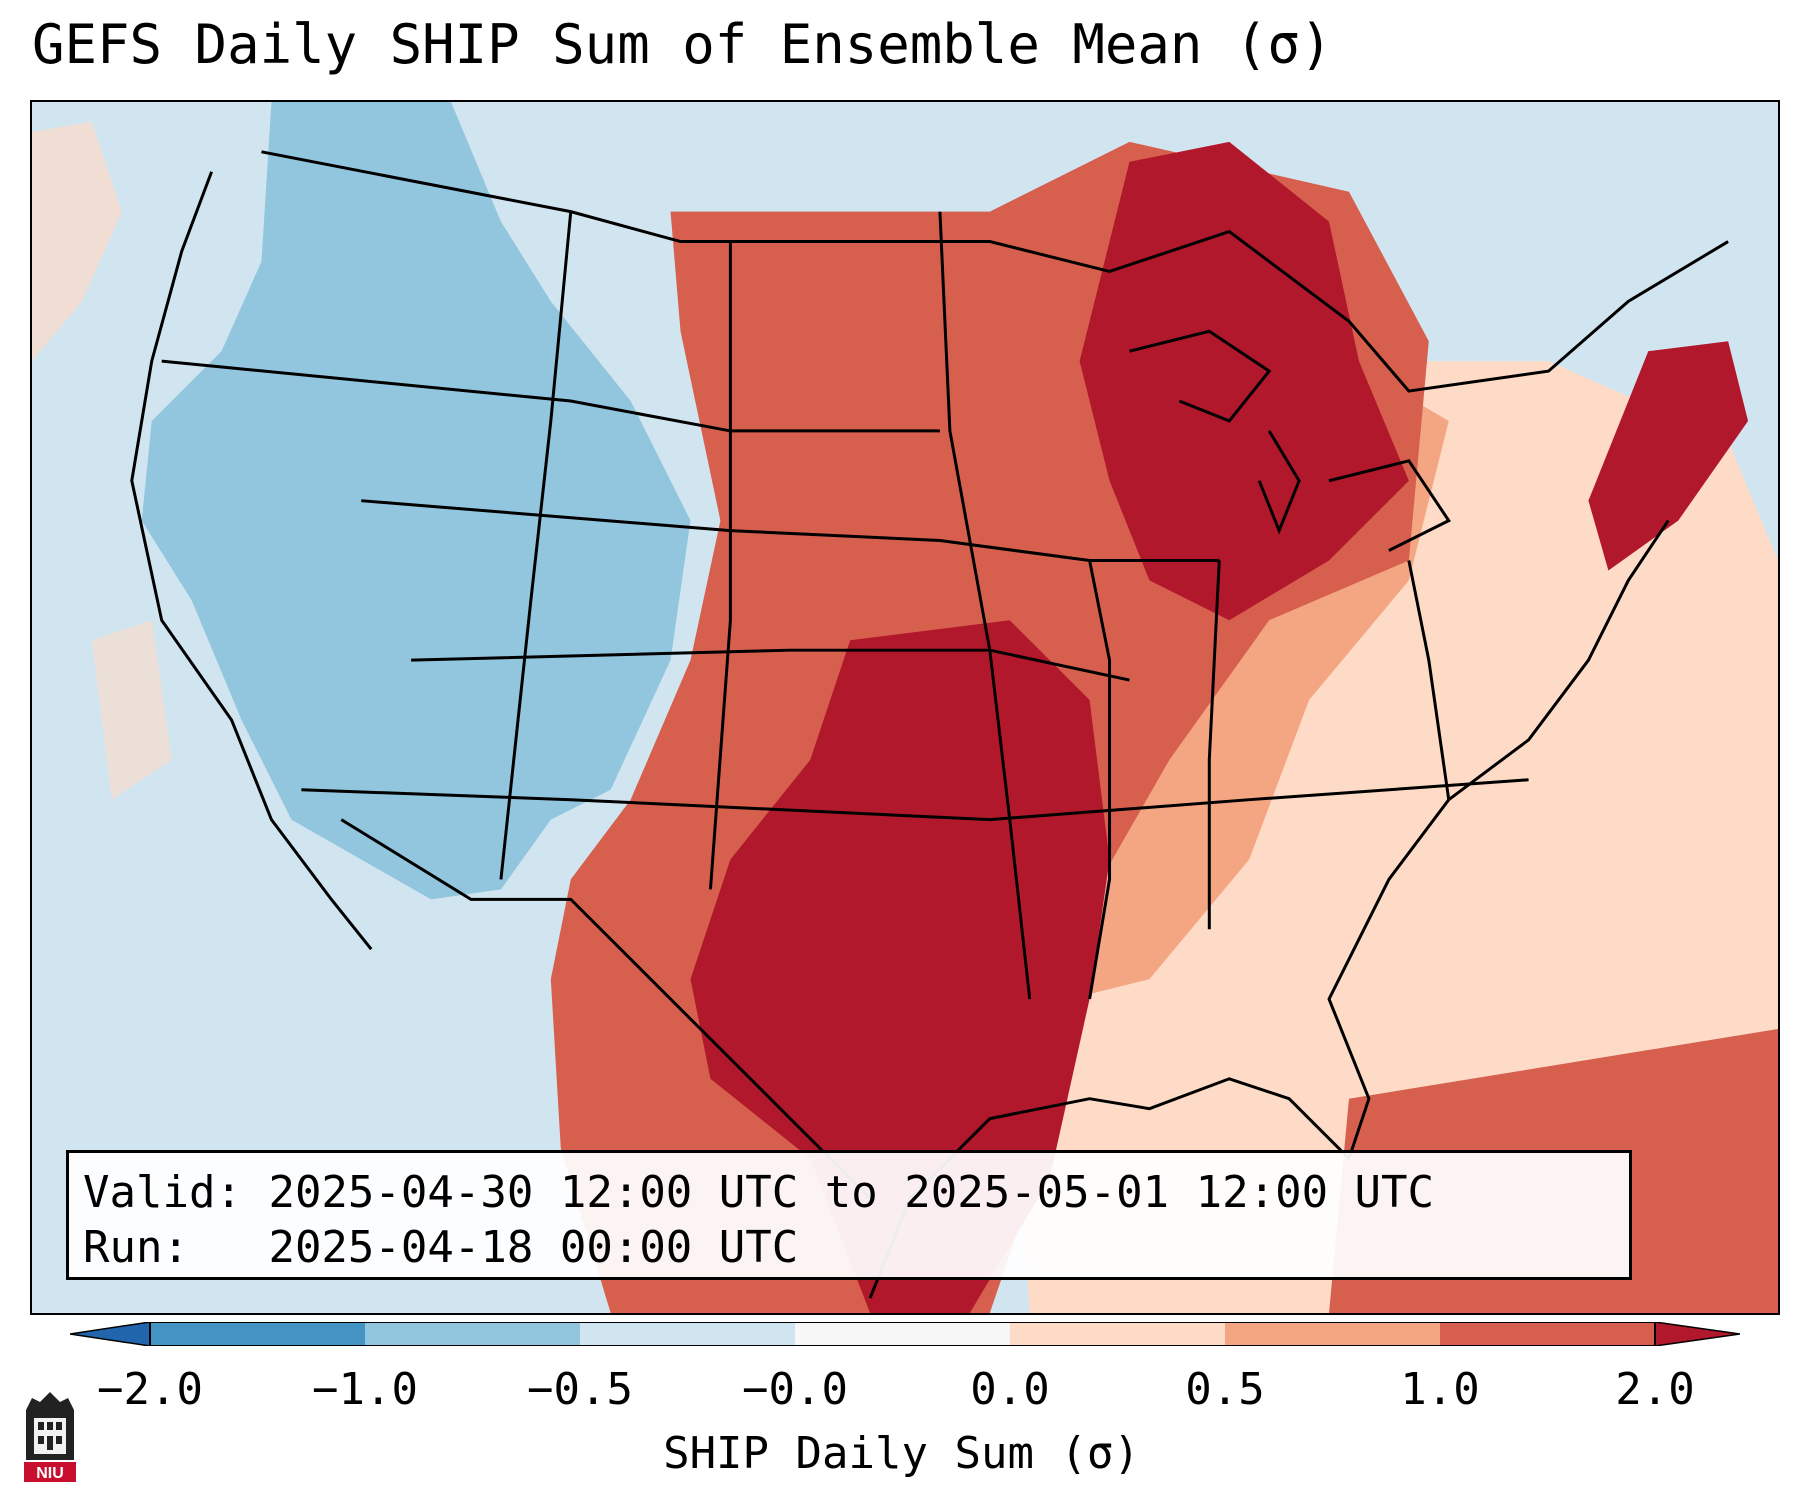  Describe the element at coordinates (795, 1389) in the screenshot. I see `colorbar-tick-label: −0.0` at that location.